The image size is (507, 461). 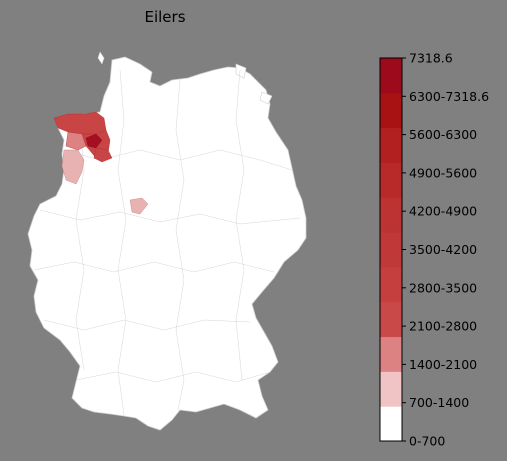 I want to click on north-sea-islands, so click(x=185, y=78).